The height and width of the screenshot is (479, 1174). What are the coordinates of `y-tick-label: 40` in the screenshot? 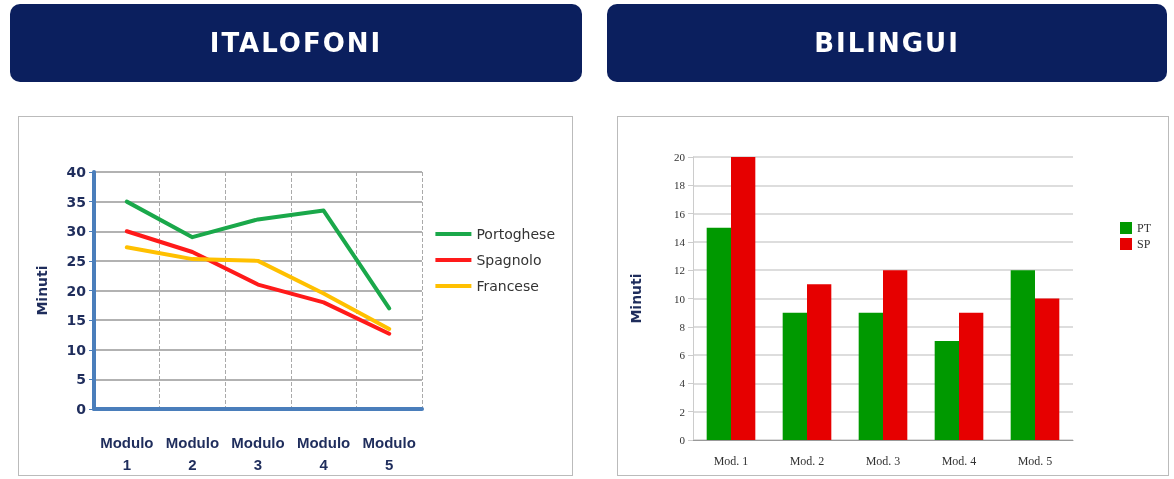 It's located at (76, 172).